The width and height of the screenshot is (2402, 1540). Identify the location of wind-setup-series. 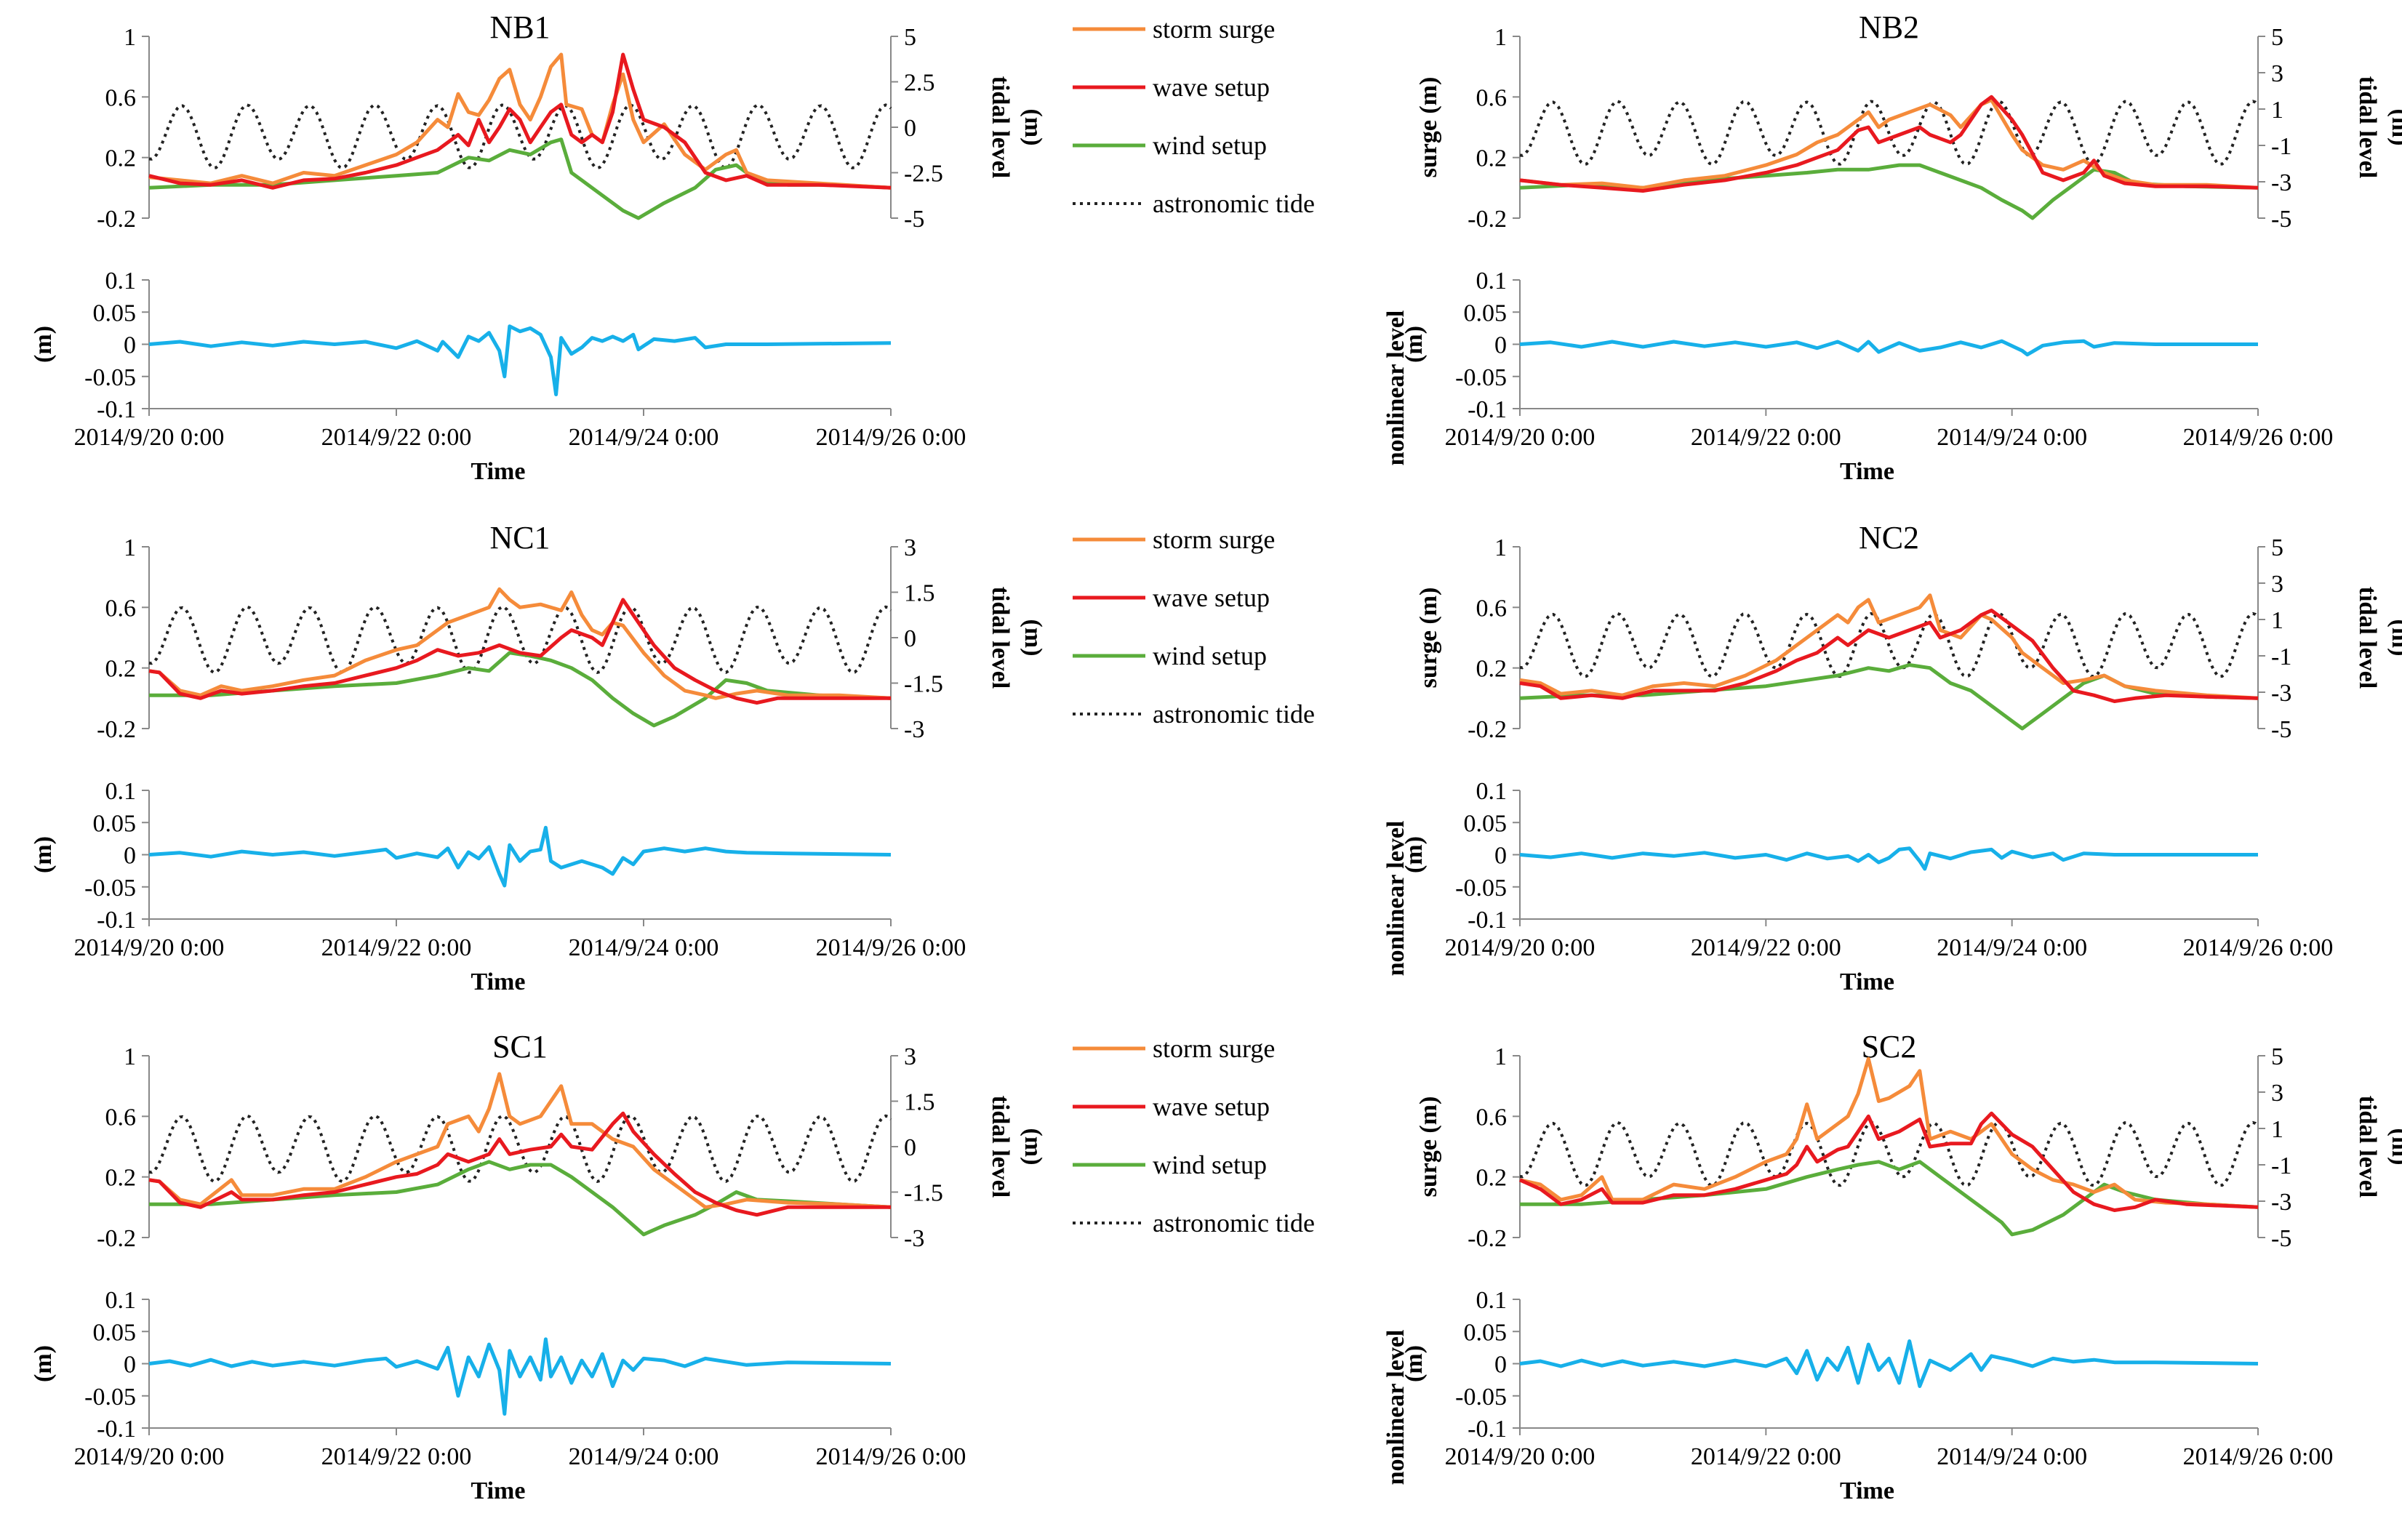
(521, 689).